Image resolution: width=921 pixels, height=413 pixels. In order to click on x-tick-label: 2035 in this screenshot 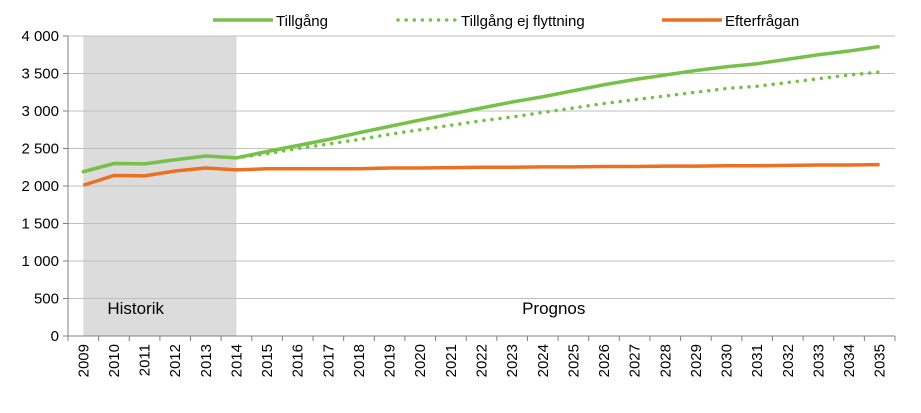, I will do `click(880, 360)`.